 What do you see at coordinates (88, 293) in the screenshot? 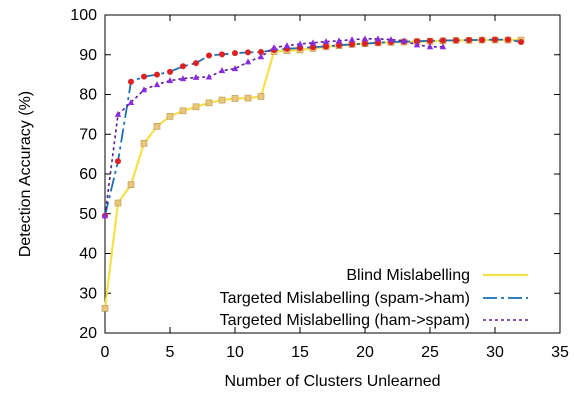
I see `y-tick-label: 30` at bounding box center [88, 293].